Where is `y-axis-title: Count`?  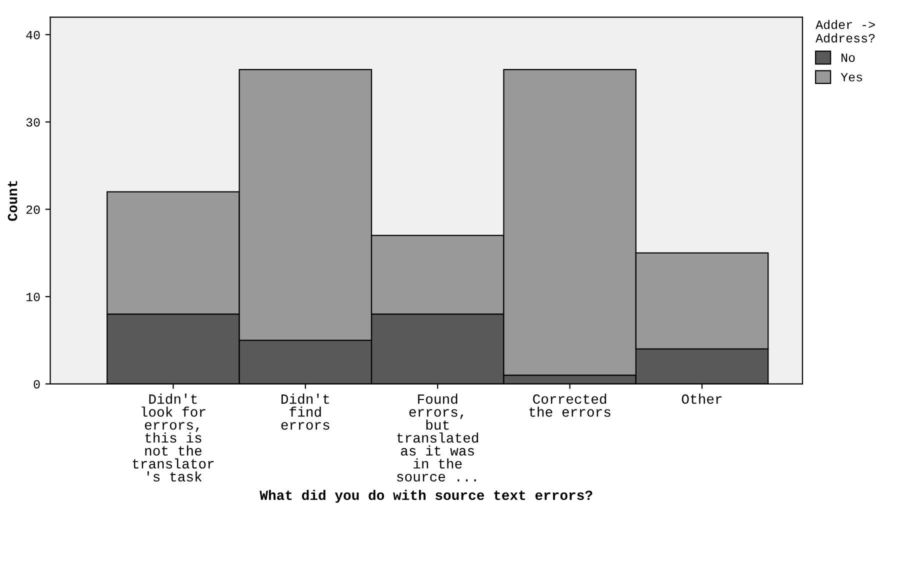
y-axis-title: Count is located at coordinates (13, 201).